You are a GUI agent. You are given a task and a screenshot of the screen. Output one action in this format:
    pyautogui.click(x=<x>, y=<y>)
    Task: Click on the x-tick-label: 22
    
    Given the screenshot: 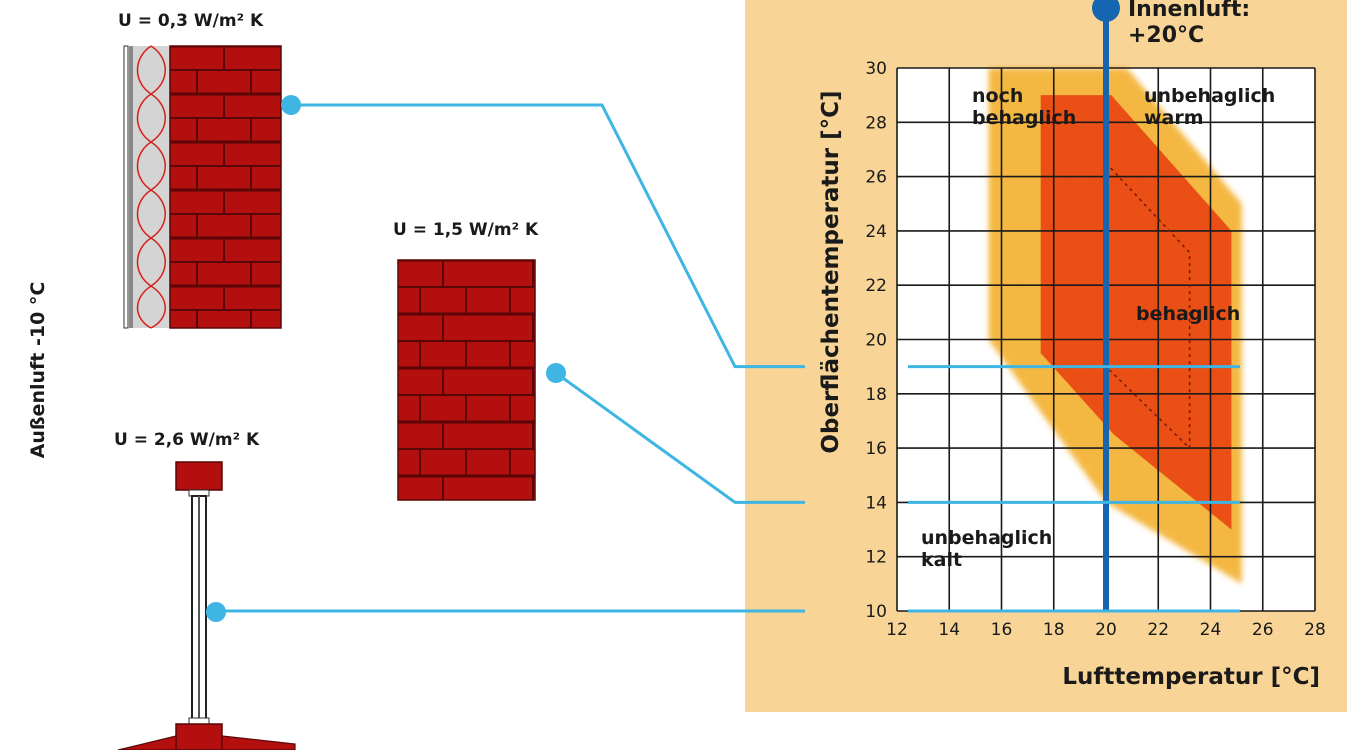 What is the action you would take?
    pyautogui.click(x=1158, y=630)
    